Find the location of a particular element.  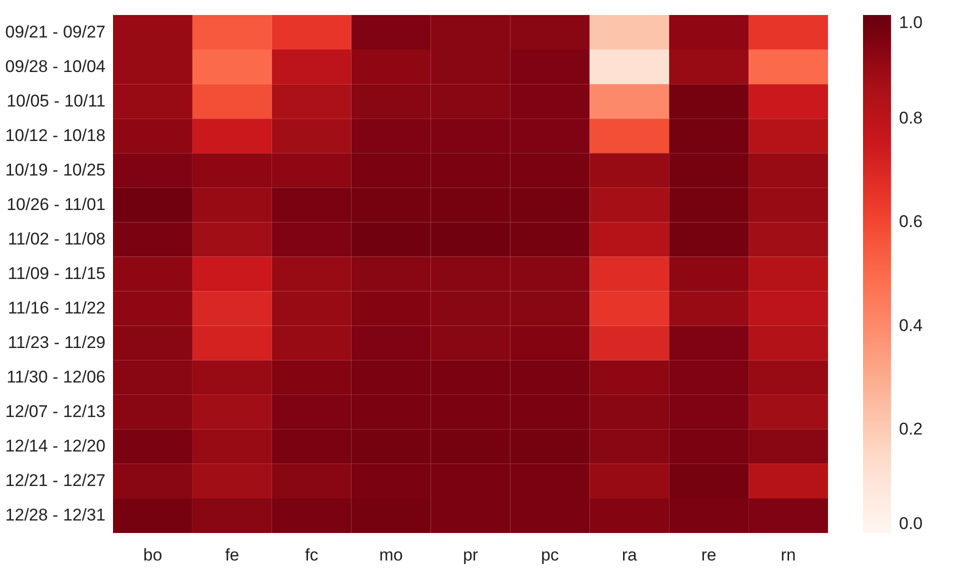

x-tick-label: rn is located at coordinates (788, 555).